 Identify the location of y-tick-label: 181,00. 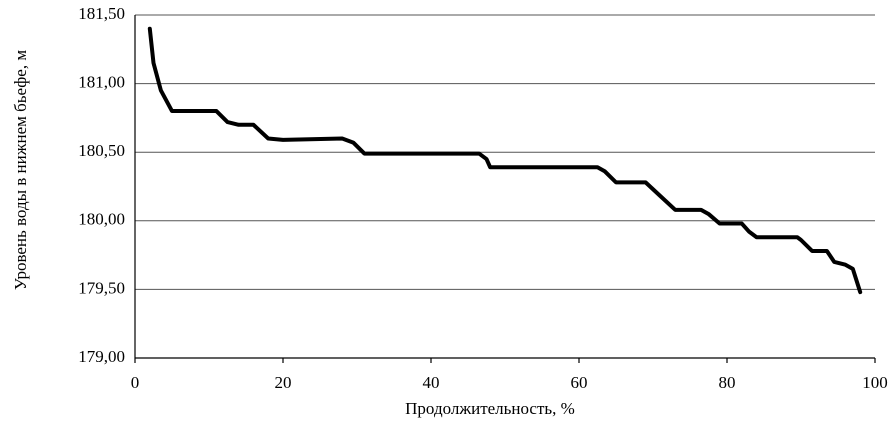
(101, 82).